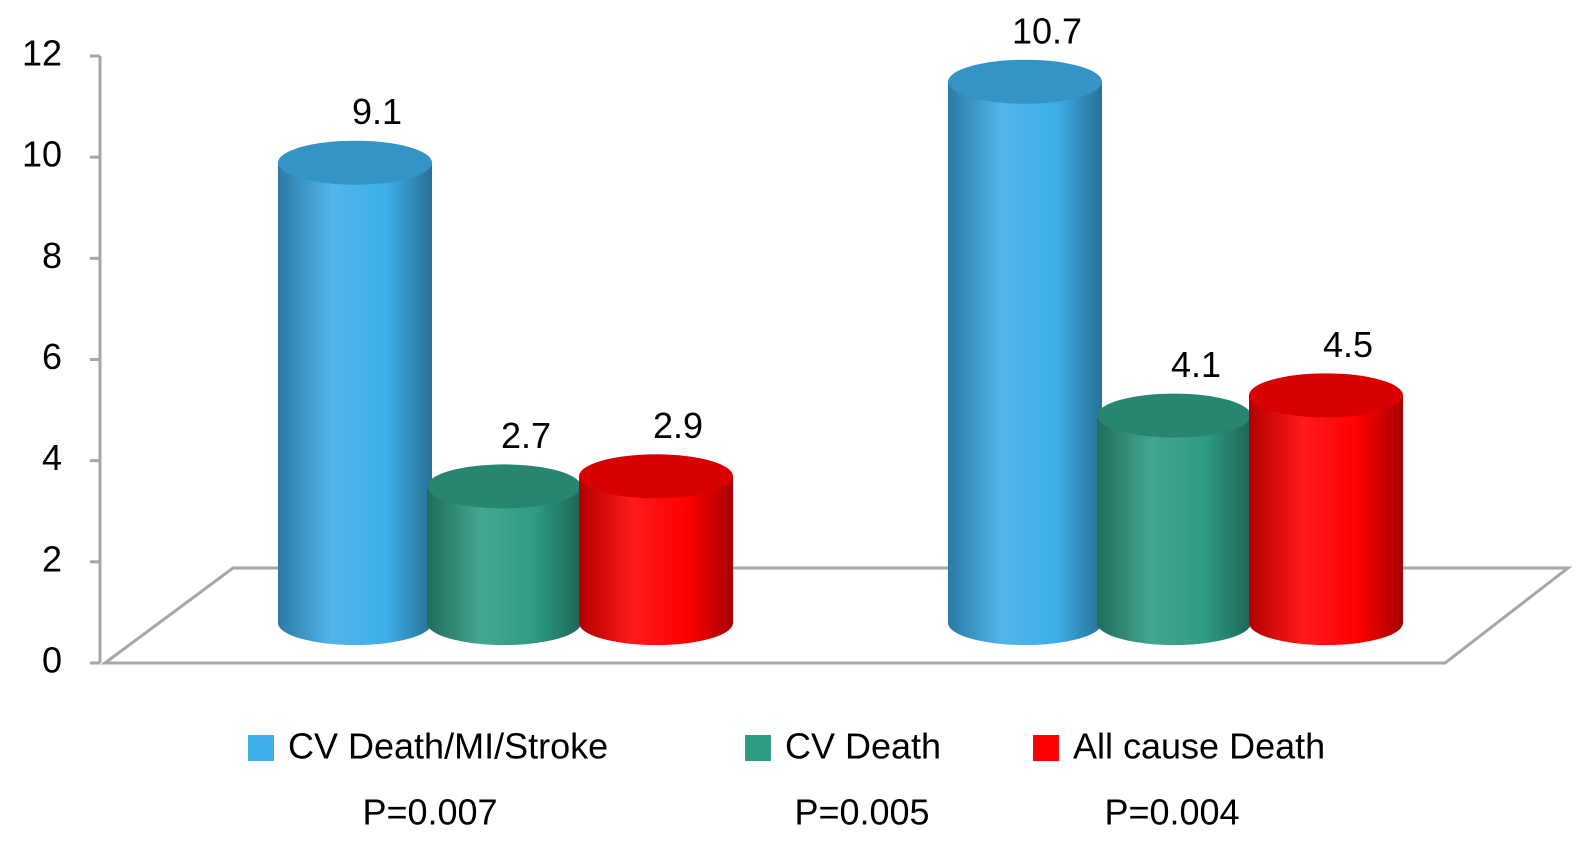  I want to click on y-tick-label: 10, so click(42, 154).